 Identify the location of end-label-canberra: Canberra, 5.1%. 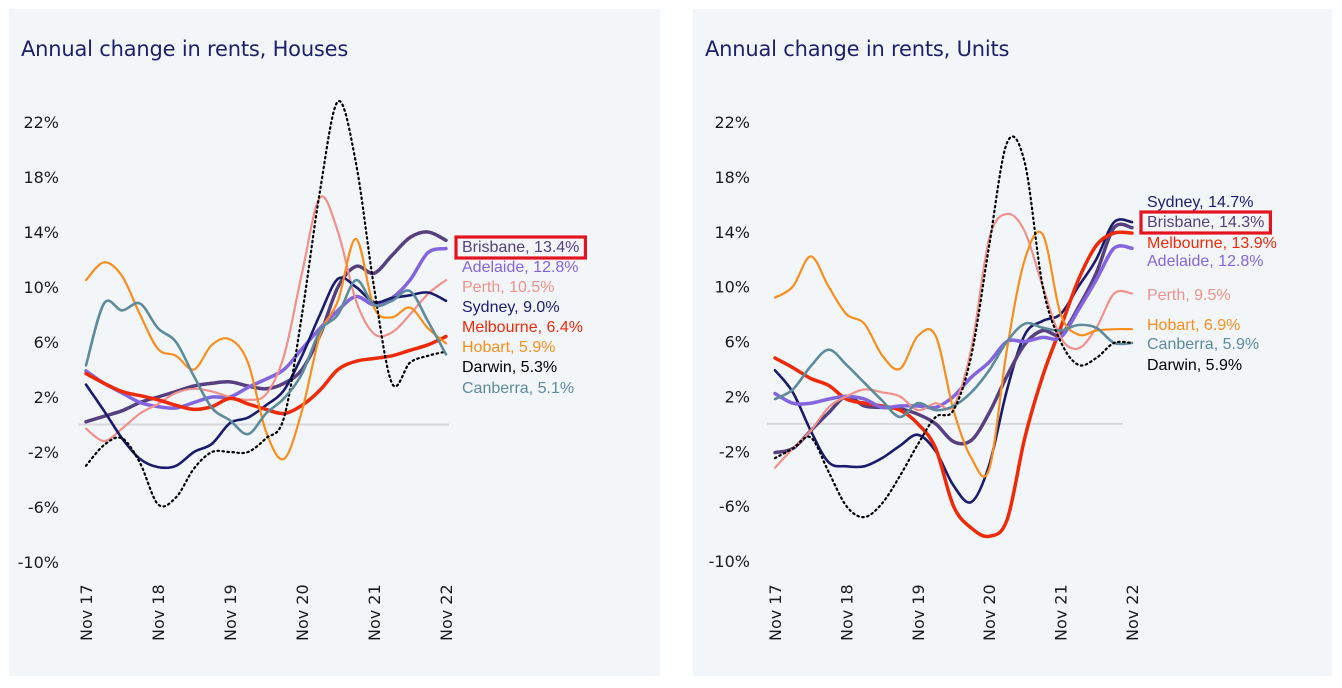
(518, 388).